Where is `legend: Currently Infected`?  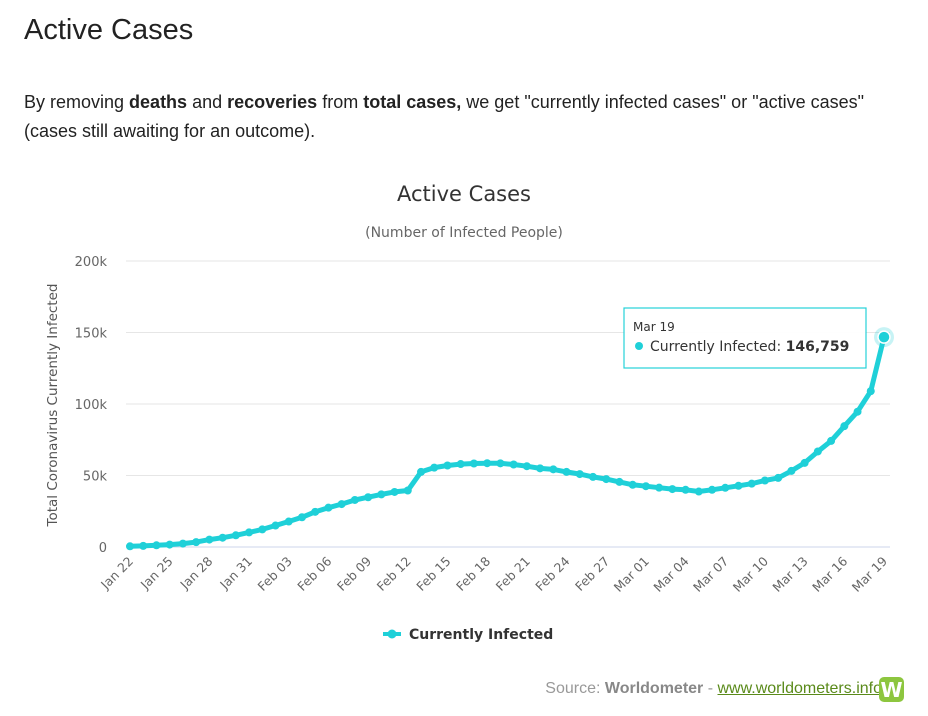
legend: Currently Infected is located at coordinates (468, 635).